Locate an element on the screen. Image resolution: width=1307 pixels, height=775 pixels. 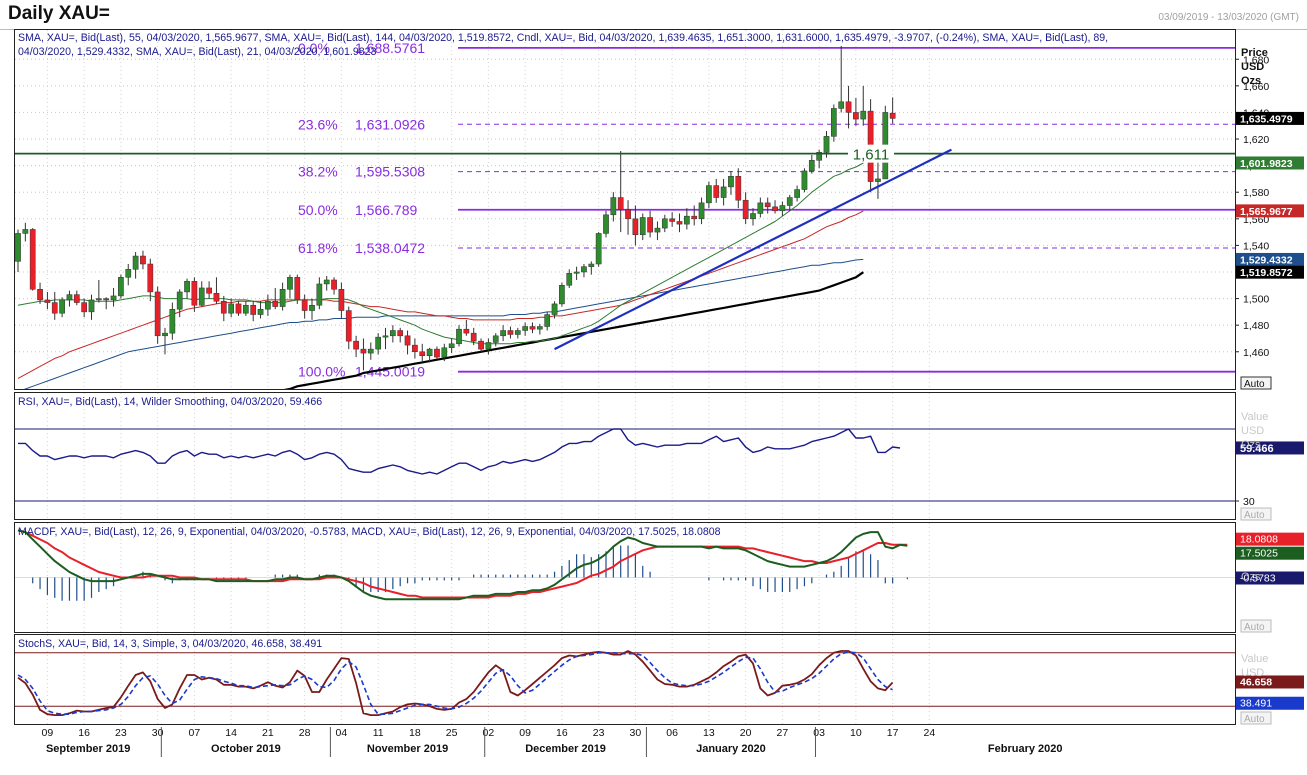
x-day-label: 13 is located at coordinates (709, 733).